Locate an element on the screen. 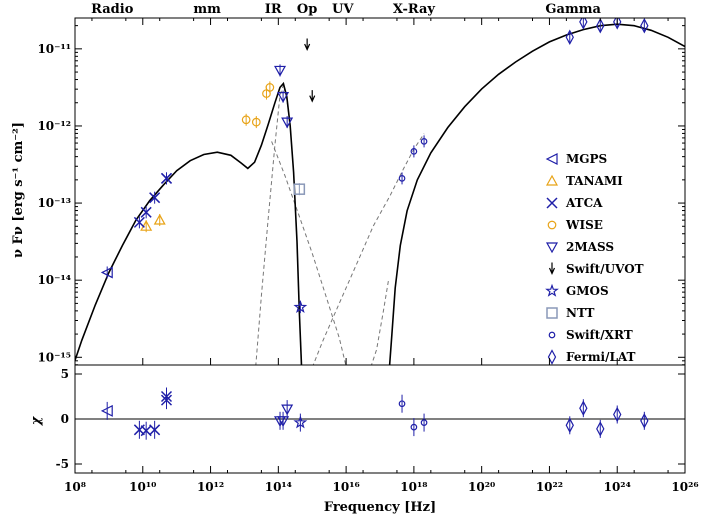 This screenshot has height=520, width=711. y-tick-label: 10⁻¹⁴ is located at coordinates (54, 280).